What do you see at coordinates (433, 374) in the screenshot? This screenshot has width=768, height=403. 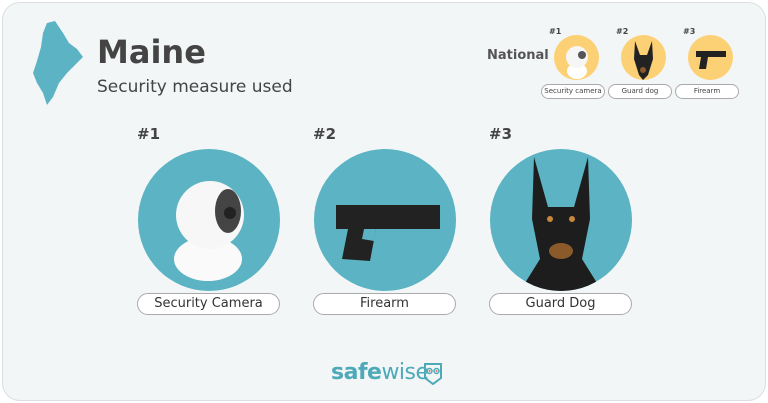 I see `owl-logo-icon` at bounding box center [433, 374].